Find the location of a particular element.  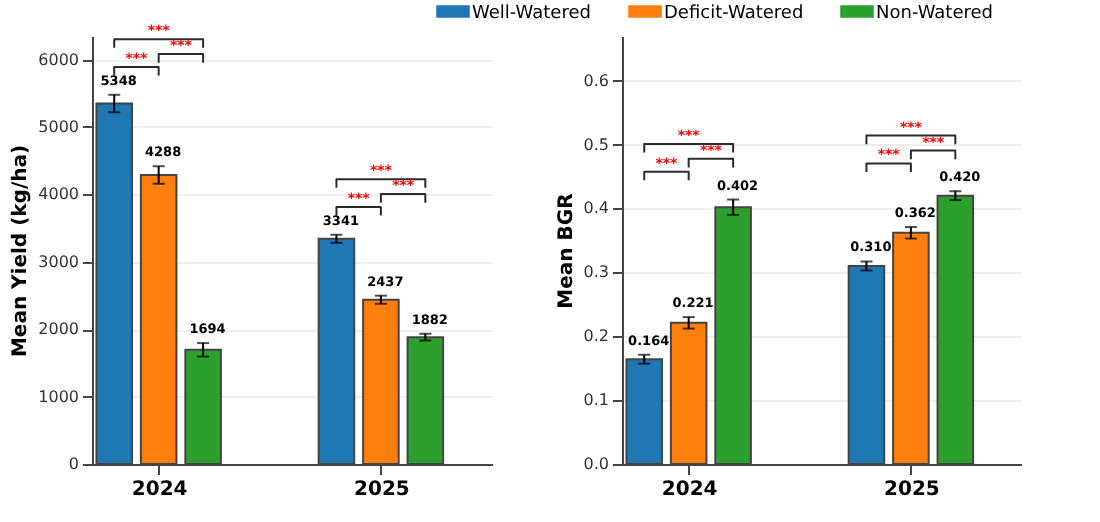

y-tick-label: 0.5 is located at coordinates (596, 144).